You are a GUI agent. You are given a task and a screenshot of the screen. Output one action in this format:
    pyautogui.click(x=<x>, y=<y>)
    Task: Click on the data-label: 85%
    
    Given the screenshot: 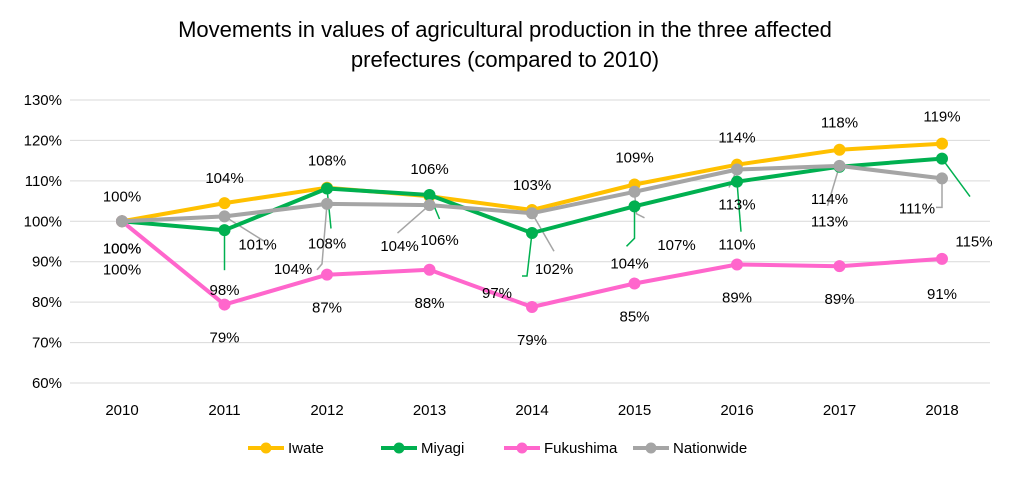 What is the action you would take?
    pyautogui.click(x=634, y=317)
    